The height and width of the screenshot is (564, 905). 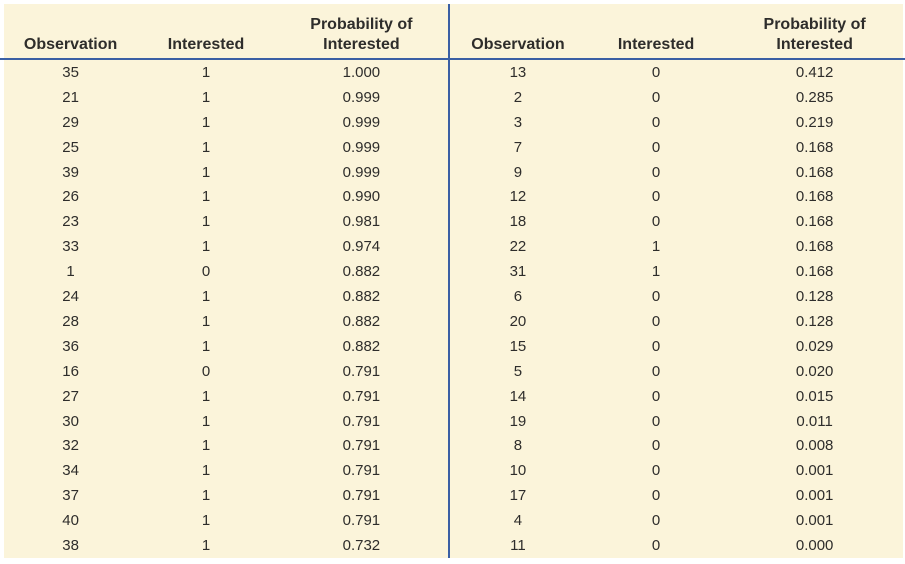 What do you see at coordinates (518, 272) in the screenshot?
I see `observation-cell: 31` at bounding box center [518, 272].